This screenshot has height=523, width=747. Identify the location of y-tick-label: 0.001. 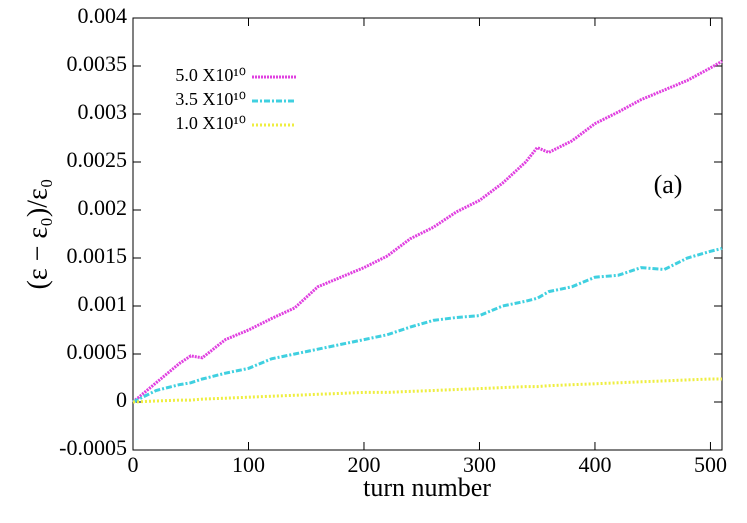
(103, 303).